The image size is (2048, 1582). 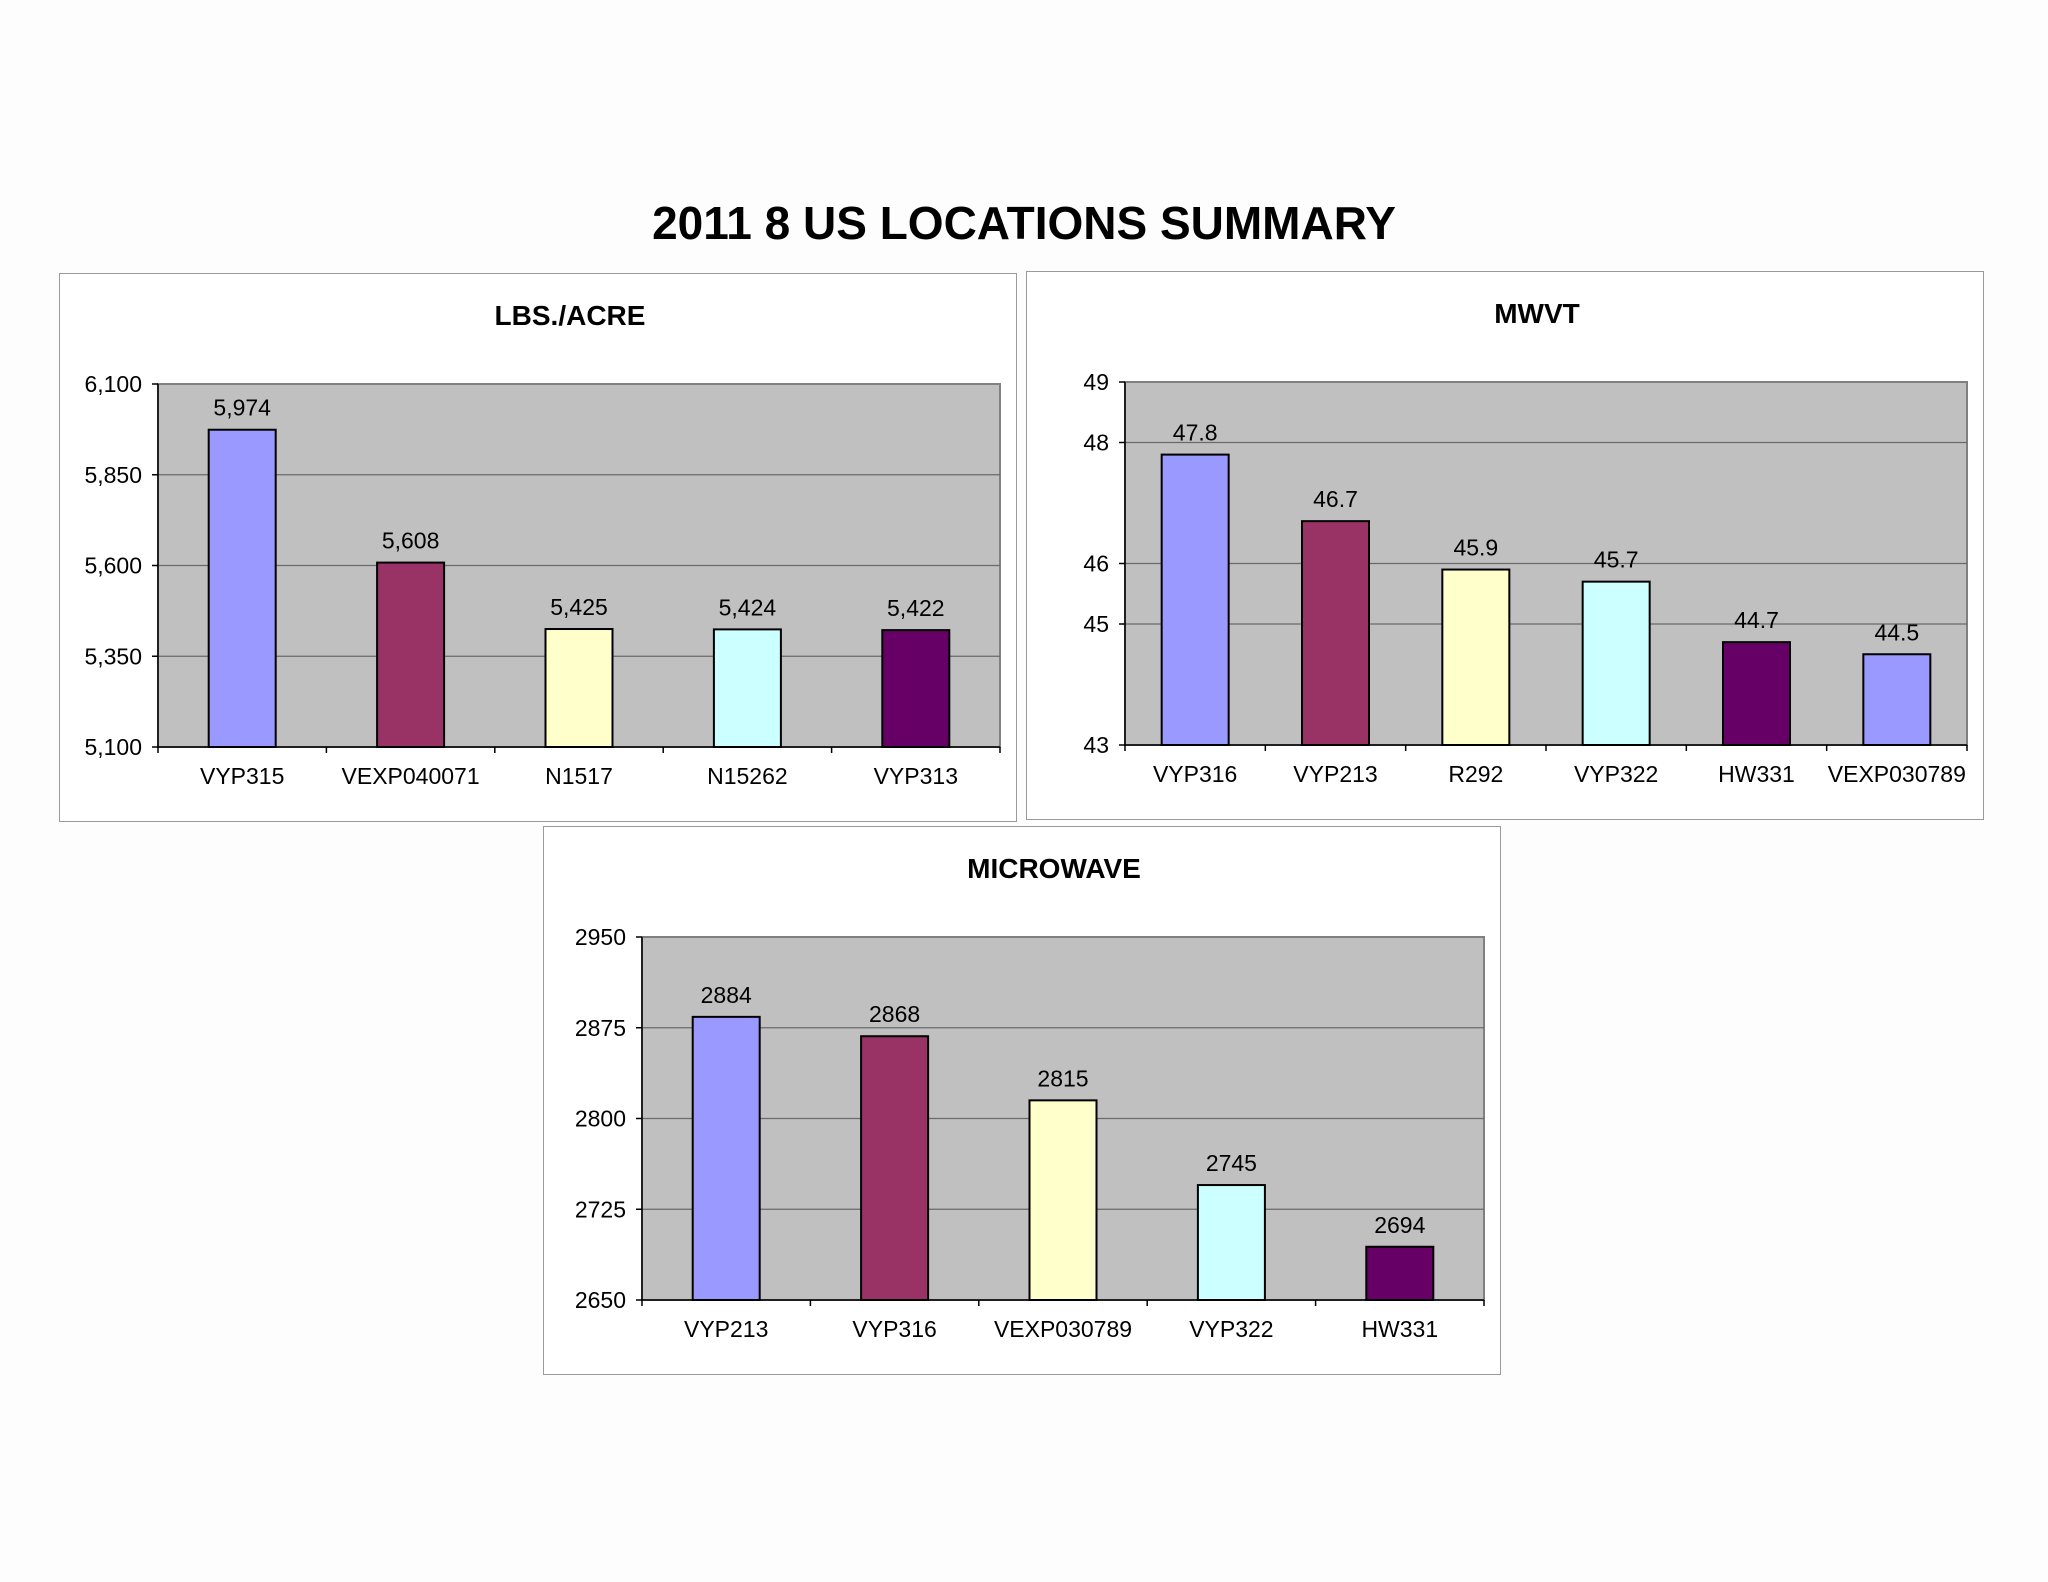 What do you see at coordinates (1335, 499) in the screenshot?
I see `data-label-vyp213: 46.7` at bounding box center [1335, 499].